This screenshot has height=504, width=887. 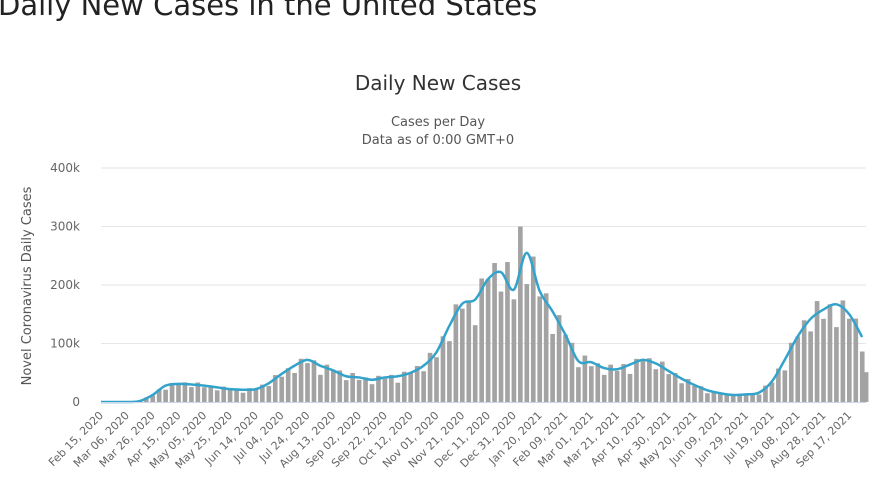 I want to click on y-tick-label: 300k, so click(x=65, y=227).